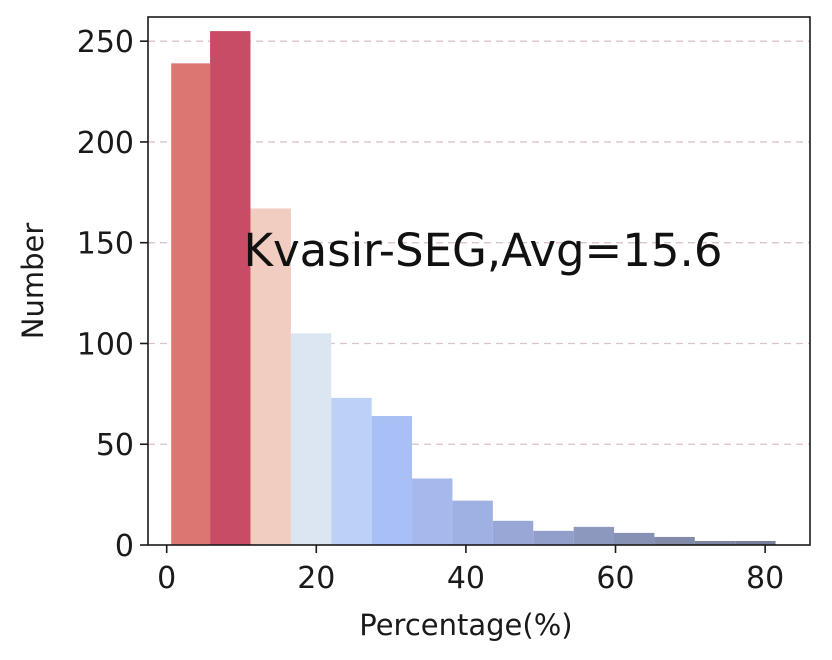  I want to click on x-axis-ticks: 0 20 40 60 80, so click(470, 570).